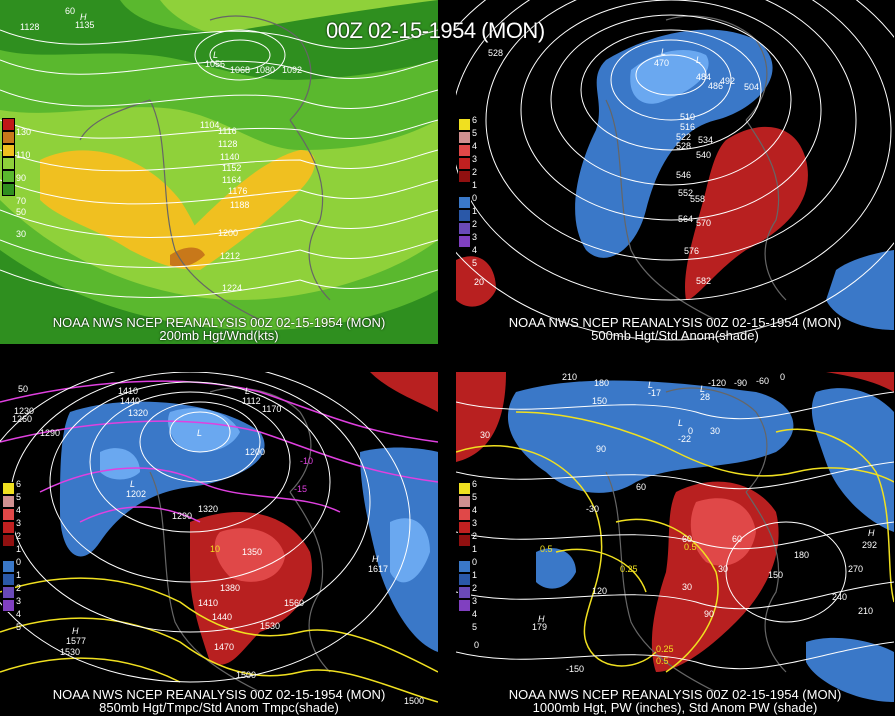 This screenshot has width=895, height=716. I want to click on label-30: 30, so click(485, 435).